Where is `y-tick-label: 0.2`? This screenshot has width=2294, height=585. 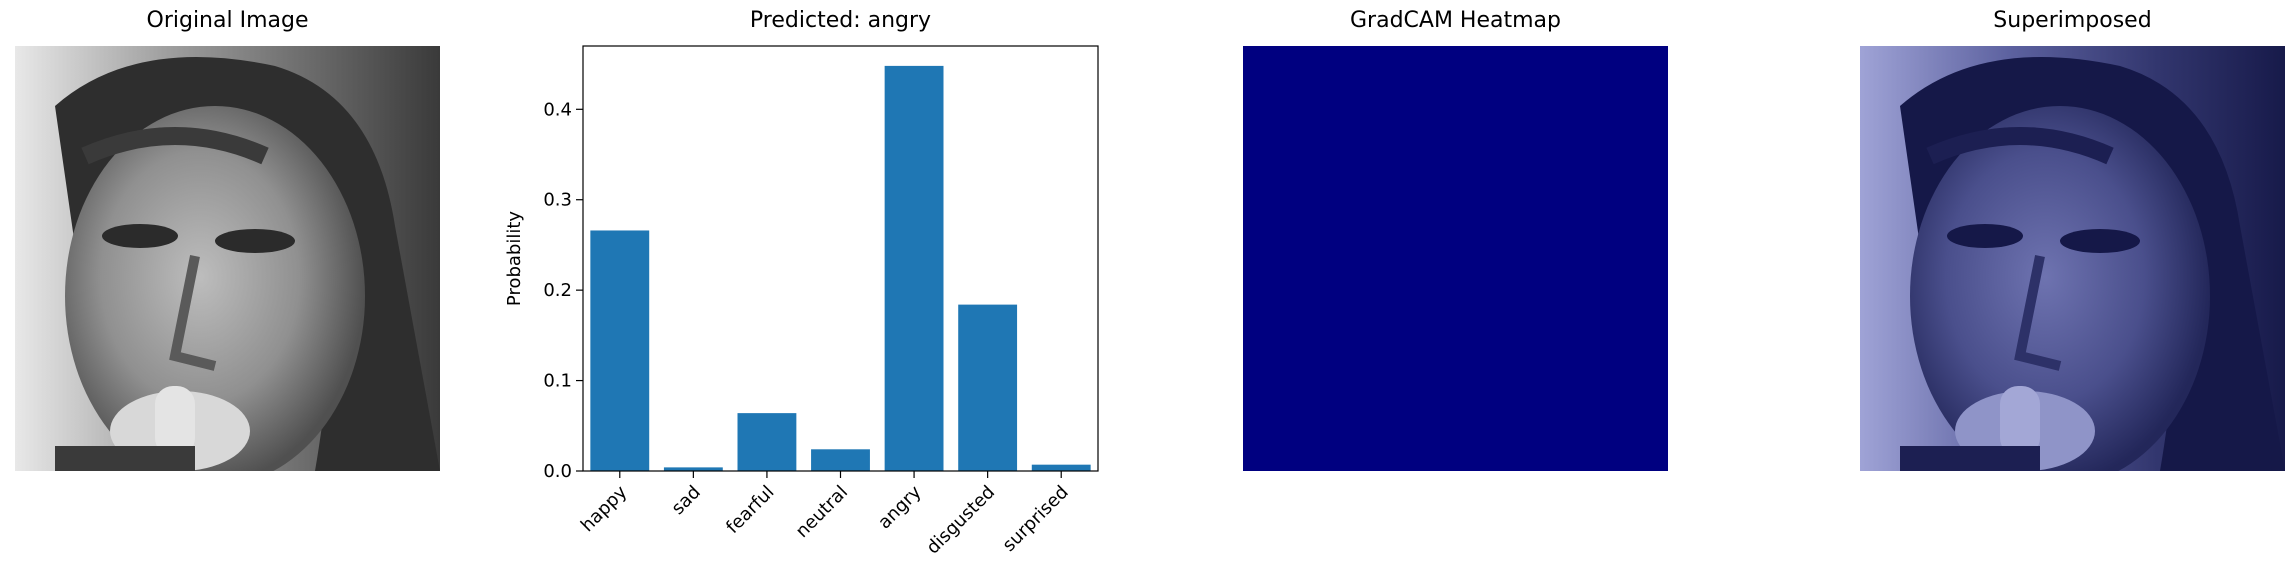
y-tick-label: 0.2 is located at coordinates (557, 290).